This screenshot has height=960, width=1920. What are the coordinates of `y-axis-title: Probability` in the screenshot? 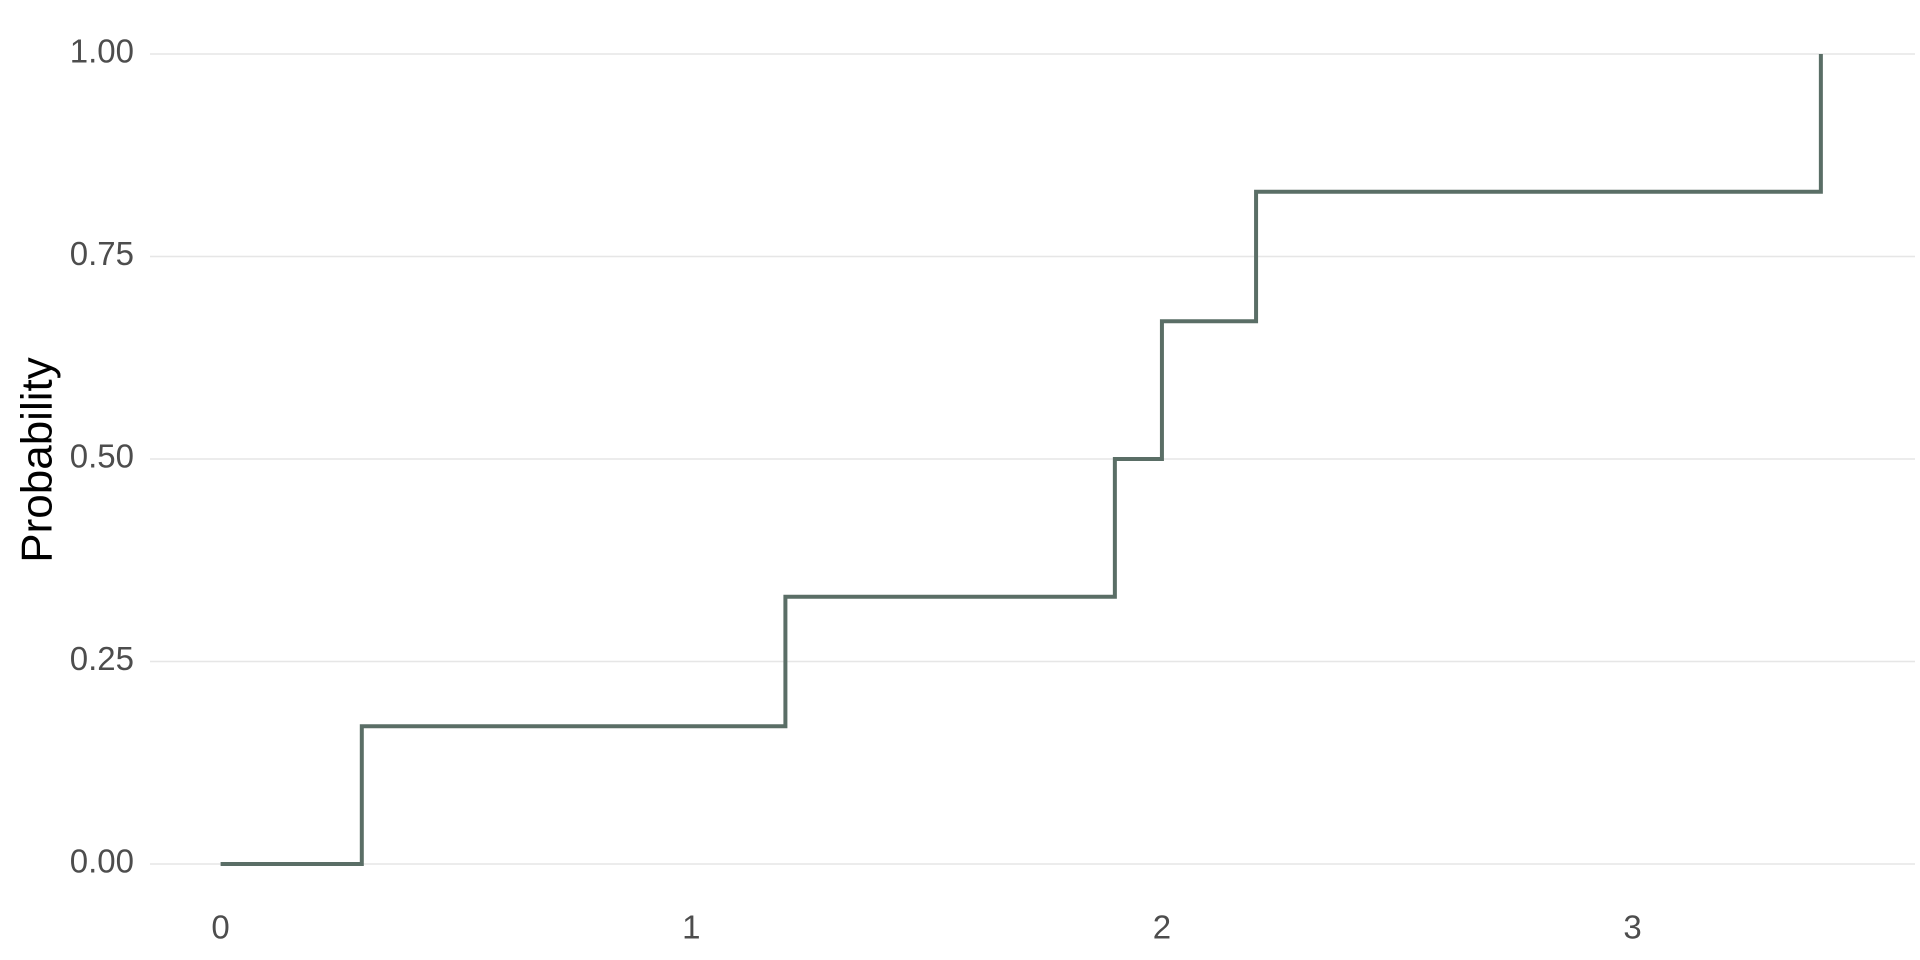 It's located at (37, 459).